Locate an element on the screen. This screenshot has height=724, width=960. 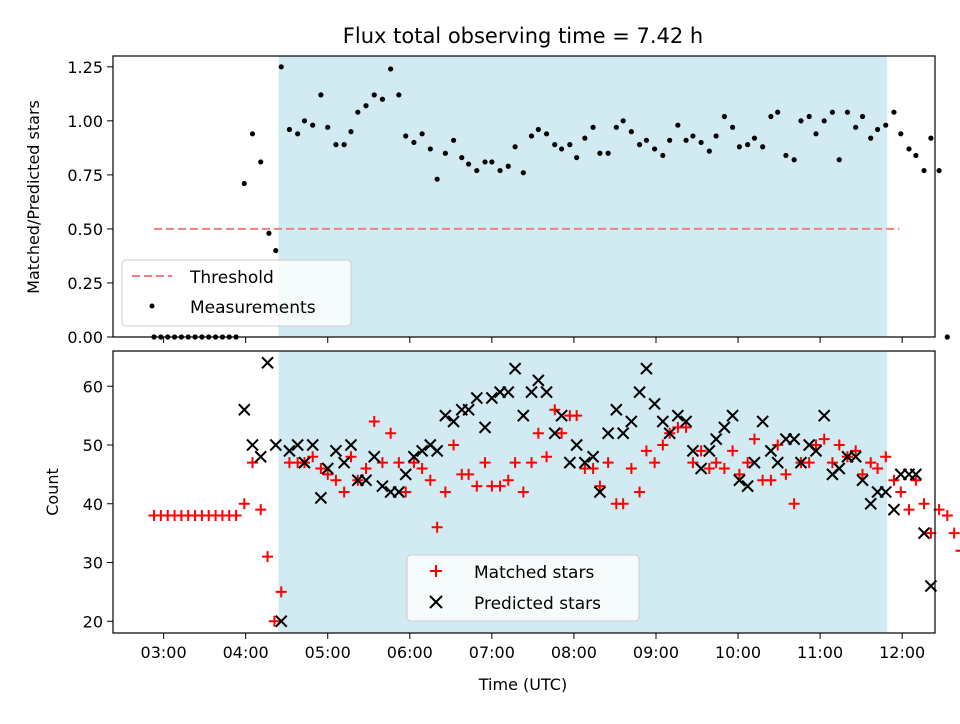
legend-matched-label: Matched stars is located at coordinates (534, 573).